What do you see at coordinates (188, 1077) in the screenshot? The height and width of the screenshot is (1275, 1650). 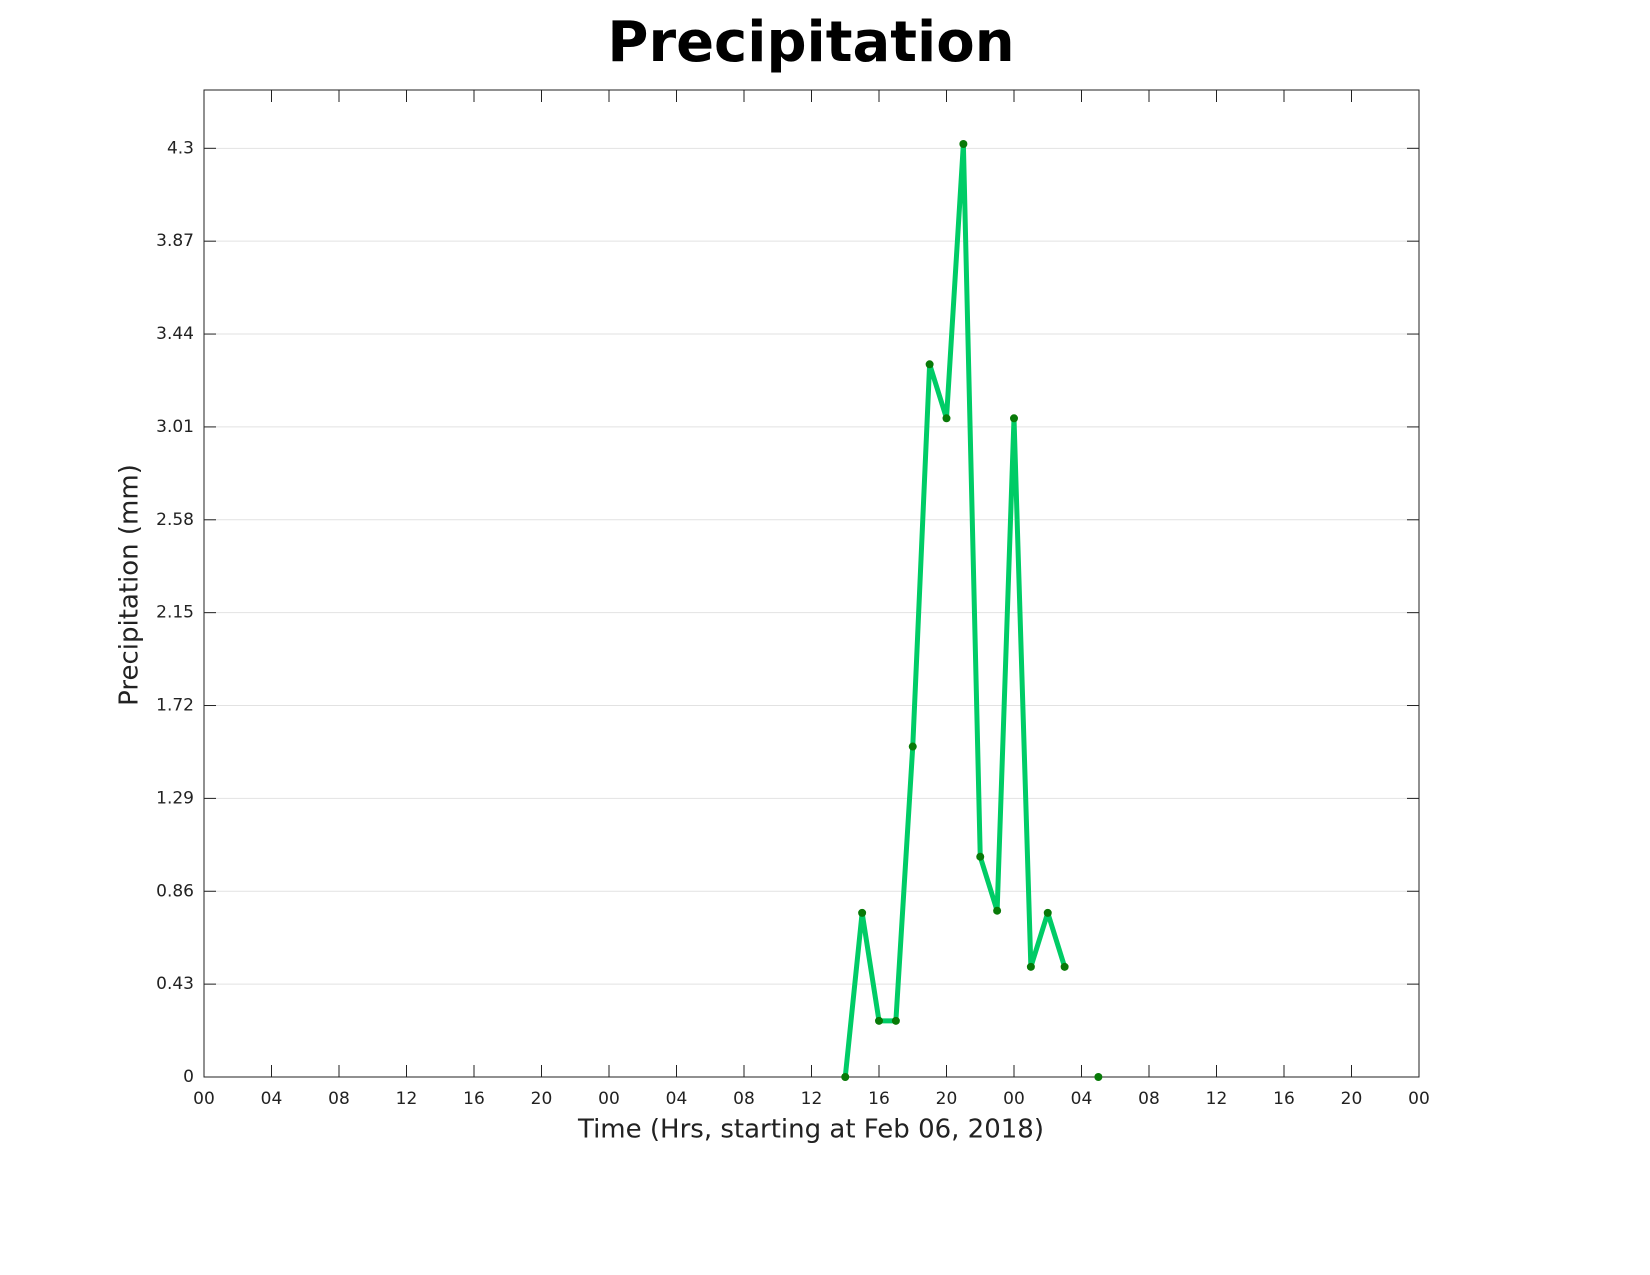 I see `y-tick-label: 0` at bounding box center [188, 1077].